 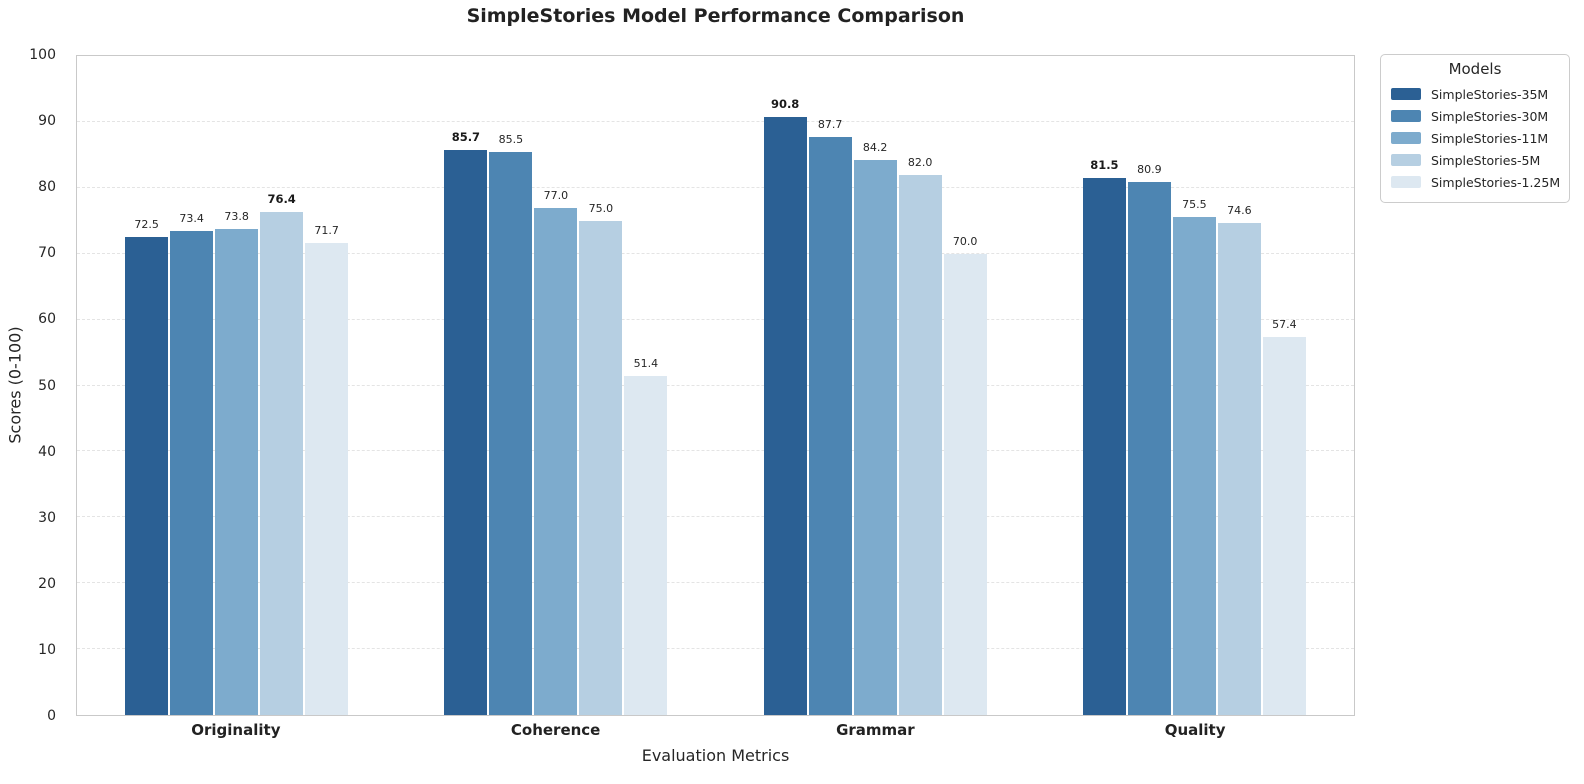 What do you see at coordinates (47, 385) in the screenshot?
I see `y-tick-label: 50` at bounding box center [47, 385].